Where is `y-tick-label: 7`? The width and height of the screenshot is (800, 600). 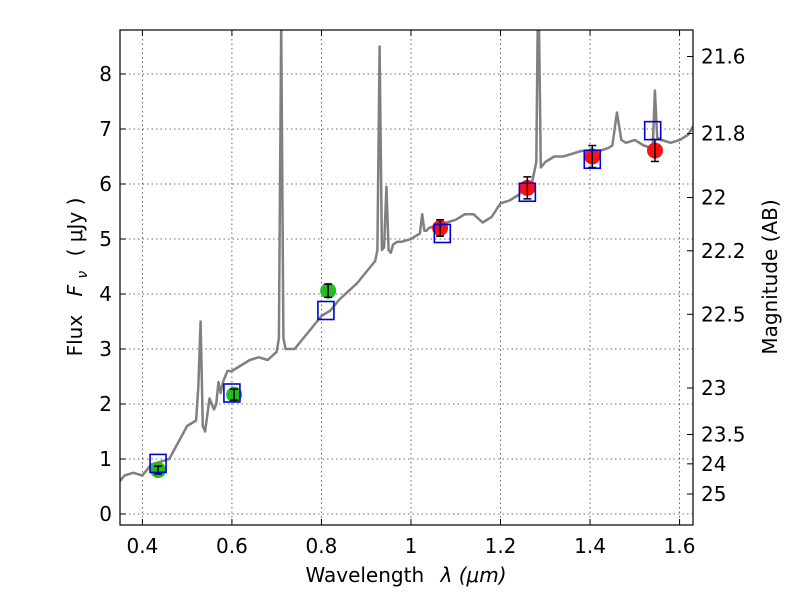
y-tick-label: 7 is located at coordinates (105, 129).